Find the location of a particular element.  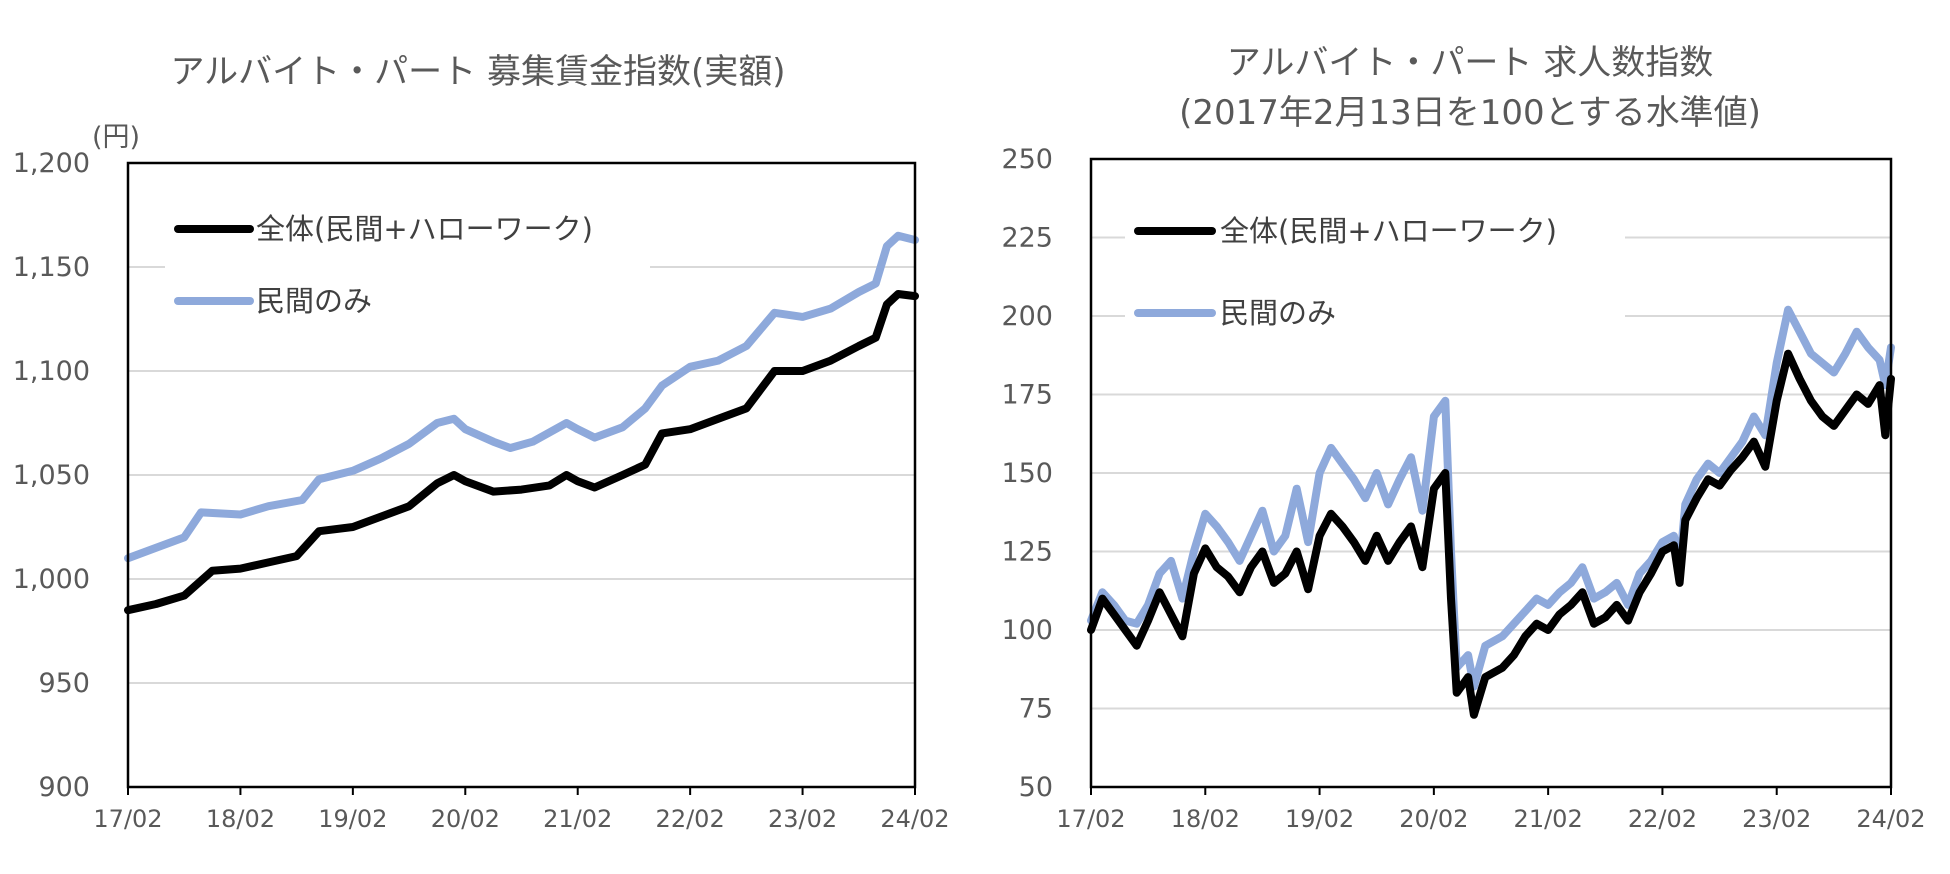

y-tick-label: 1,100 is located at coordinates (51, 371).